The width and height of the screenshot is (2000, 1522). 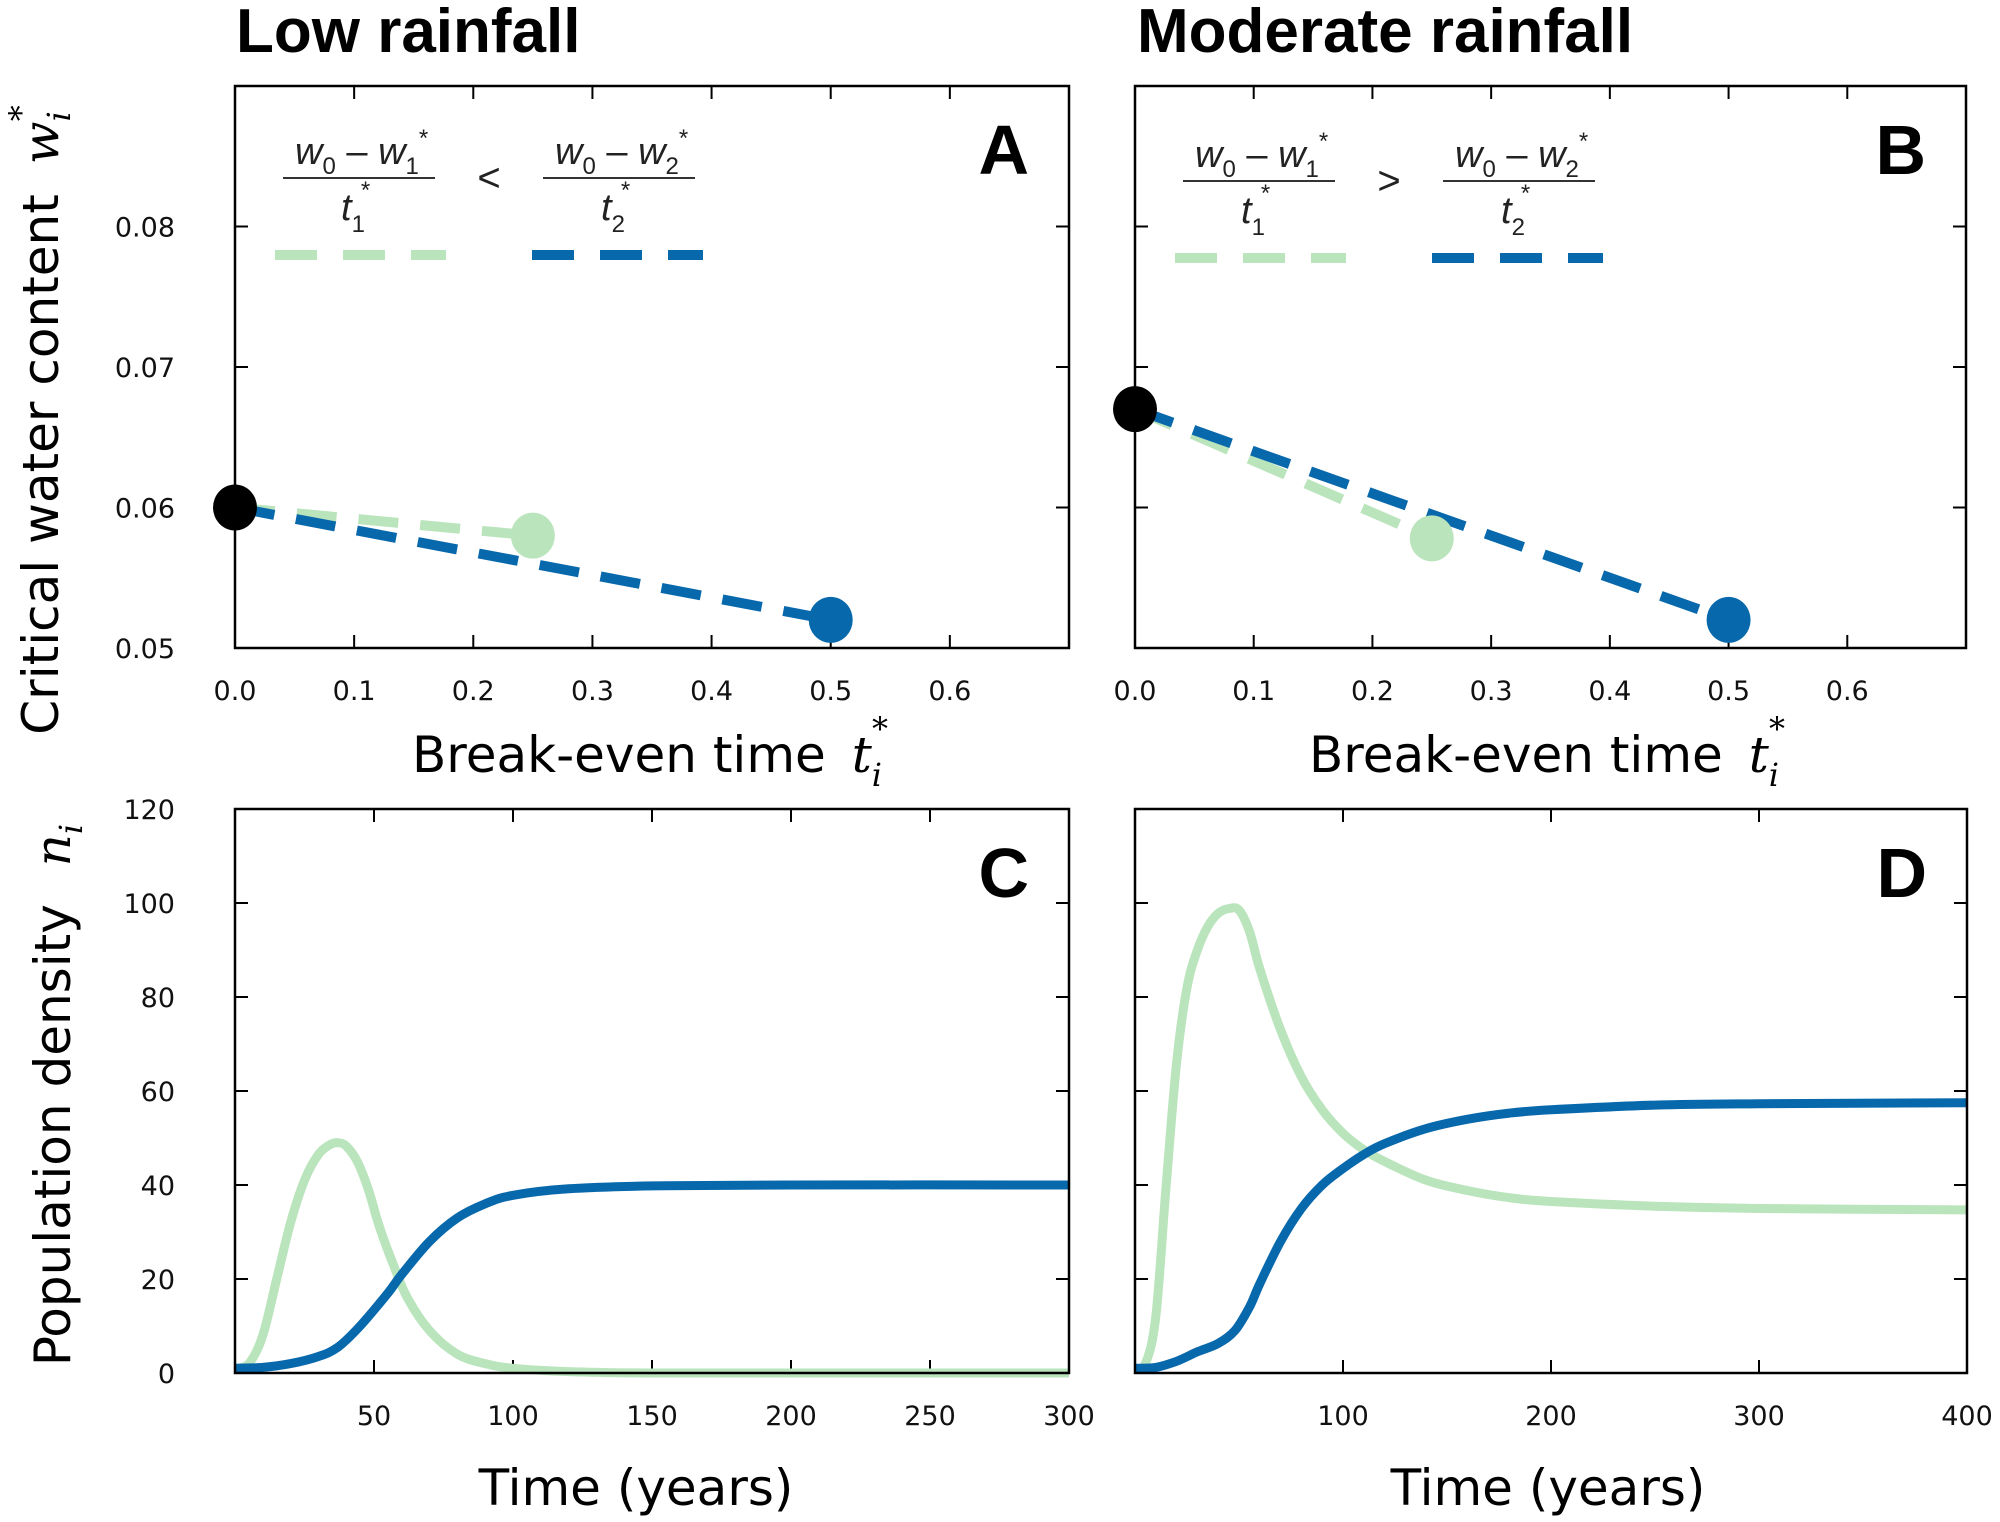 What do you see at coordinates (374, 1416) in the screenshot?
I see `x-tick-label: 50` at bounding box center [374, 1416].